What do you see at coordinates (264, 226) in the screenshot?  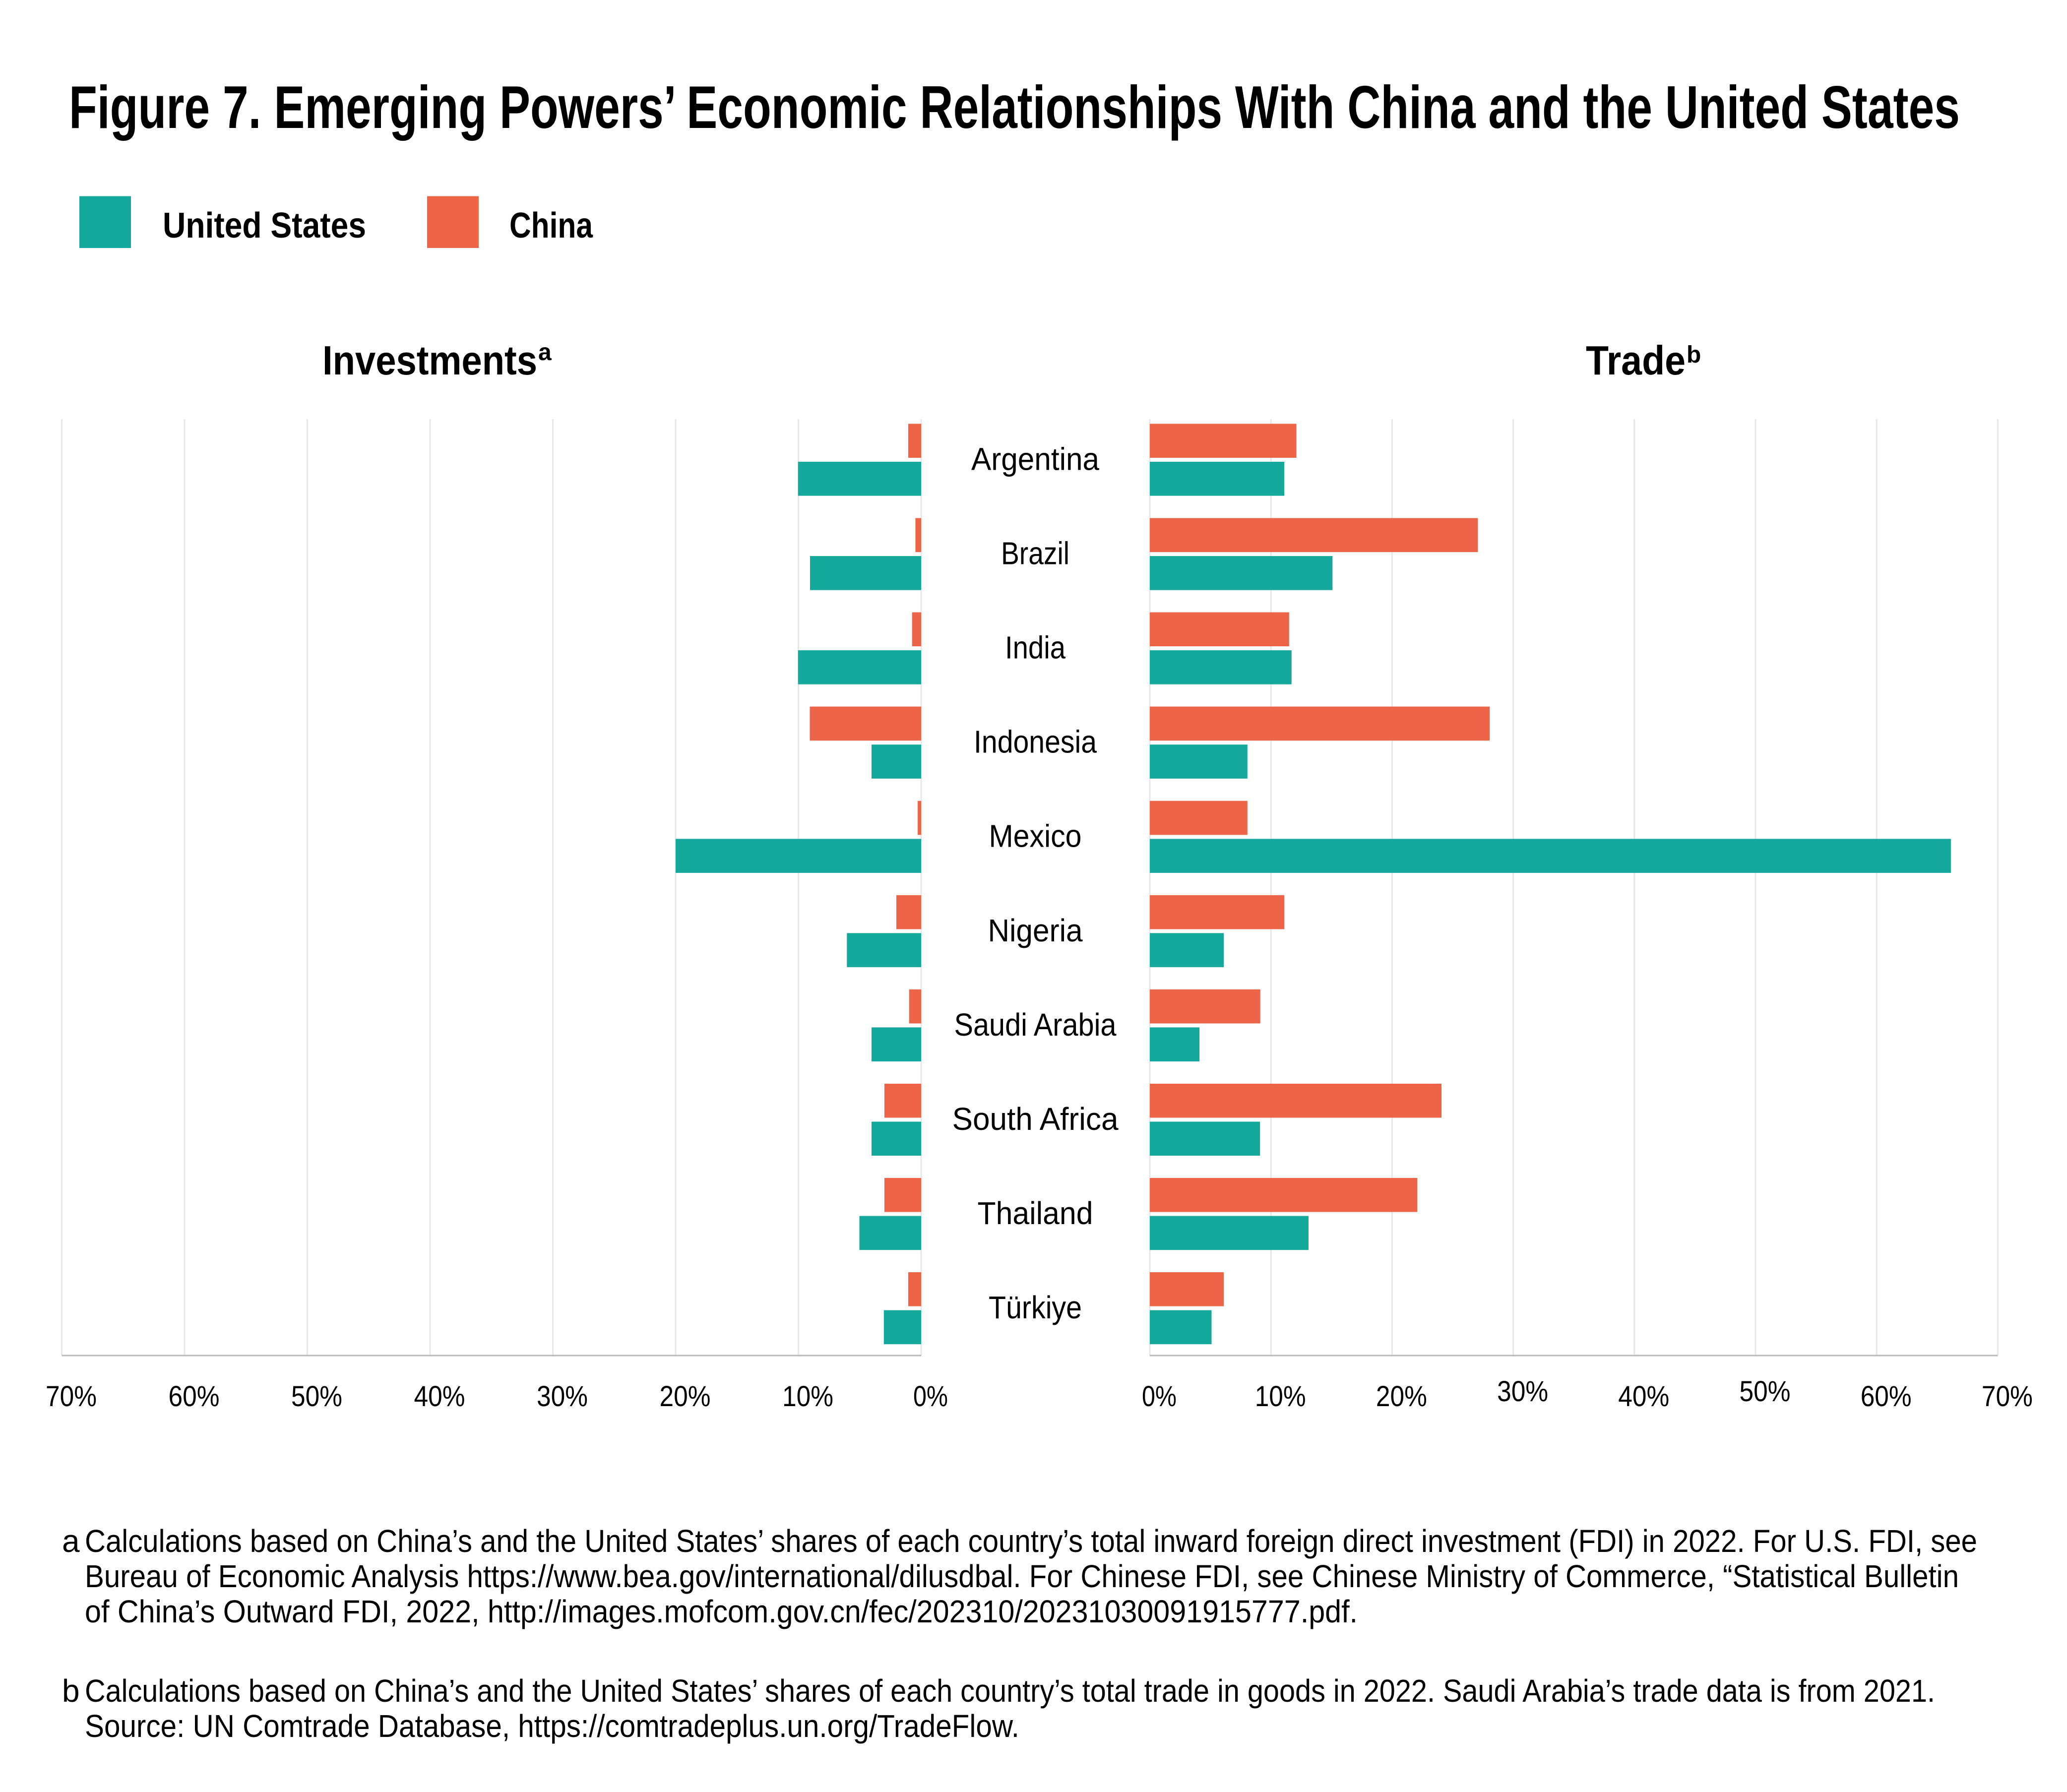 I see `svg-text: United States` at bounding box center [264, 226].